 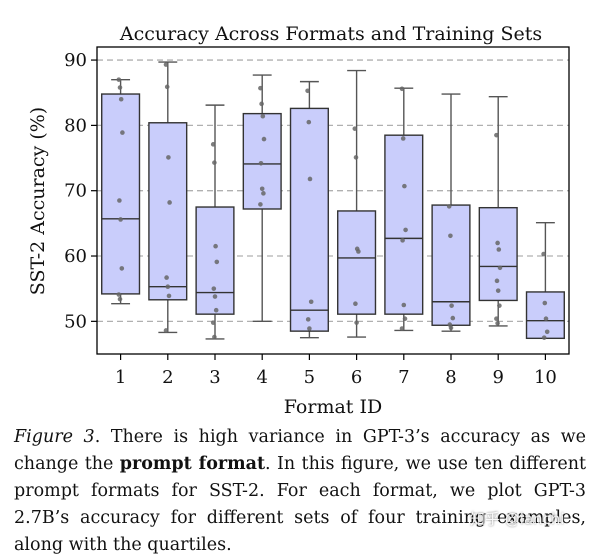 What do you see at coordinates (356, 377) in the screenshot?
I see `x-tick-label: 6` at bounding box center [356, 377].